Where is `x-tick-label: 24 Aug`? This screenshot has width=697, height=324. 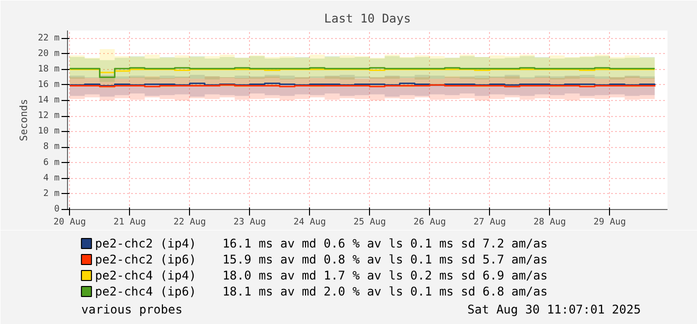
x-tick-label: 24 Aug is located at coordinates (309, 223).